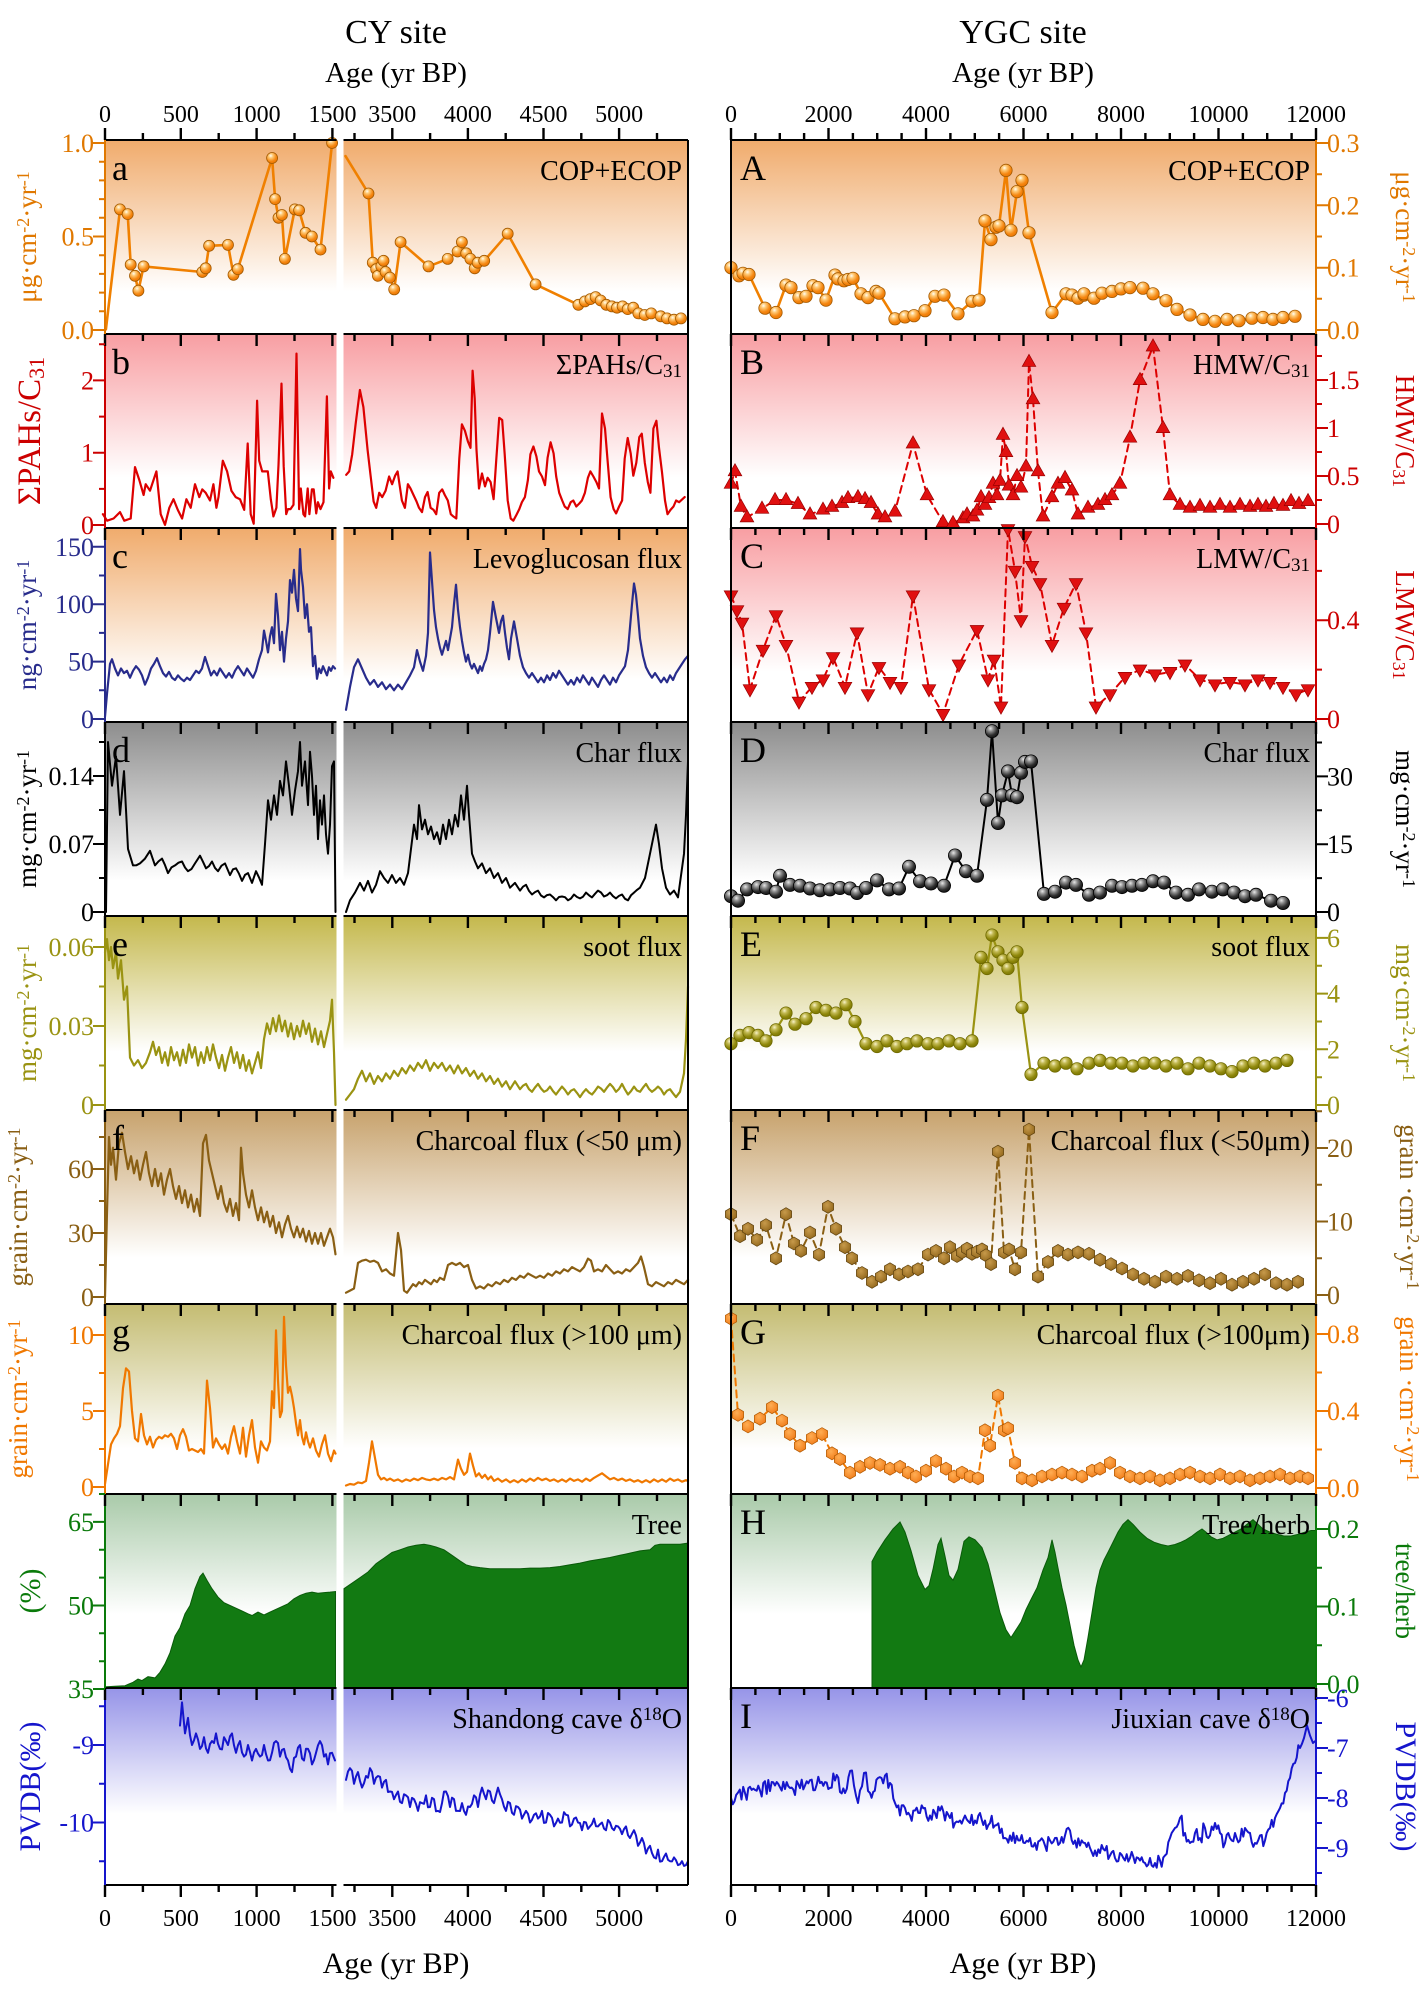  I want to click on svg-text: F, so click(750, 1138).